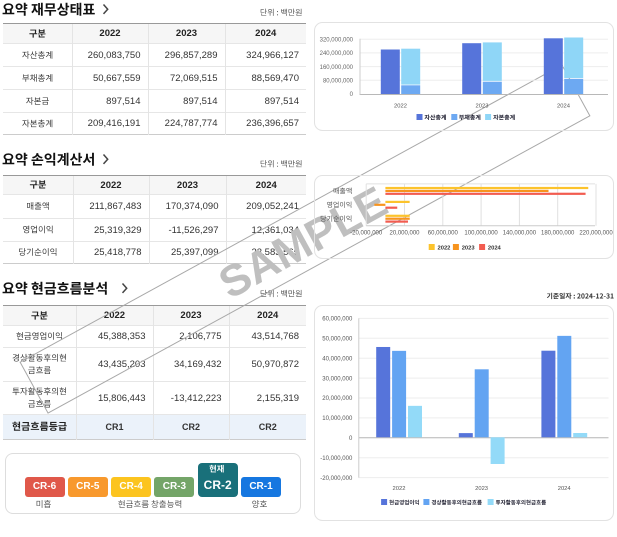 The width and height of the screenshot is (617, 537). What do you see at coordinates (337, 340) in the screenshot?
I see `svg-text: 50,000,000` at bounding box center [337, 340].